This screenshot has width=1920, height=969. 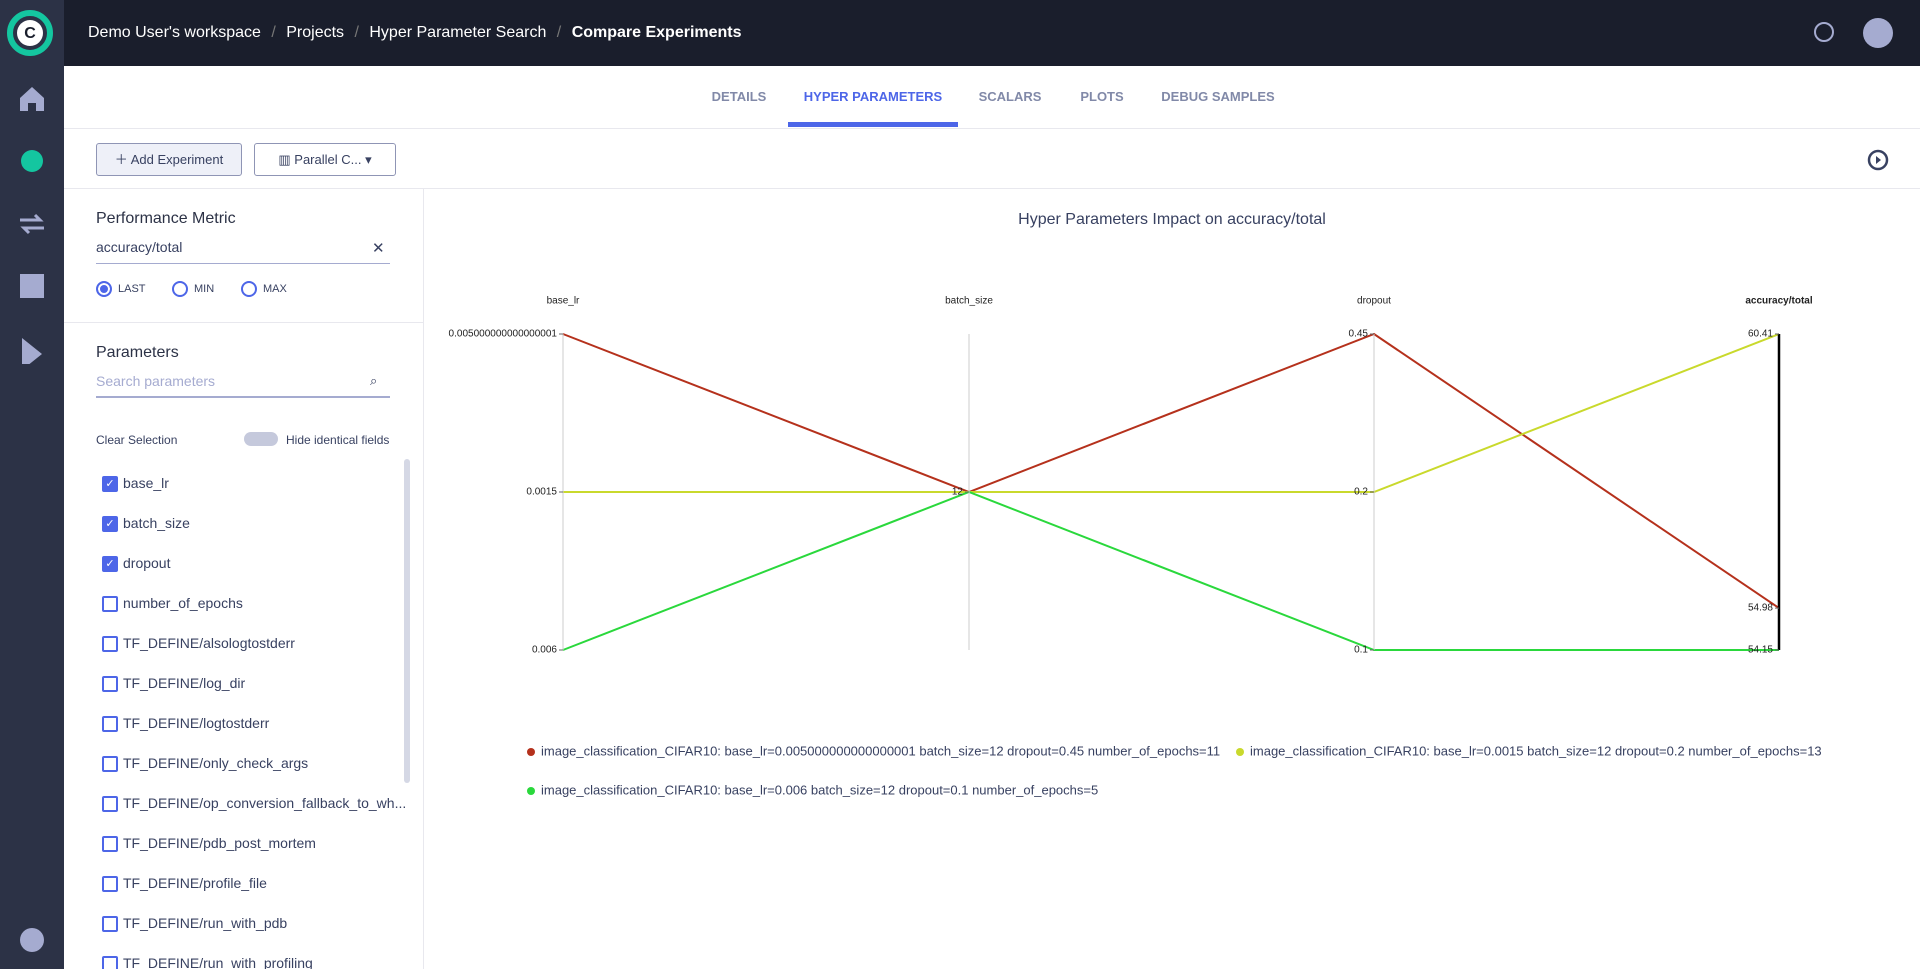 What do you see at coordinates (209, 643) in the screenshot?
I see `param-name: TF_DEFINE/alsologtostderr` at bounding box center [209, 643].